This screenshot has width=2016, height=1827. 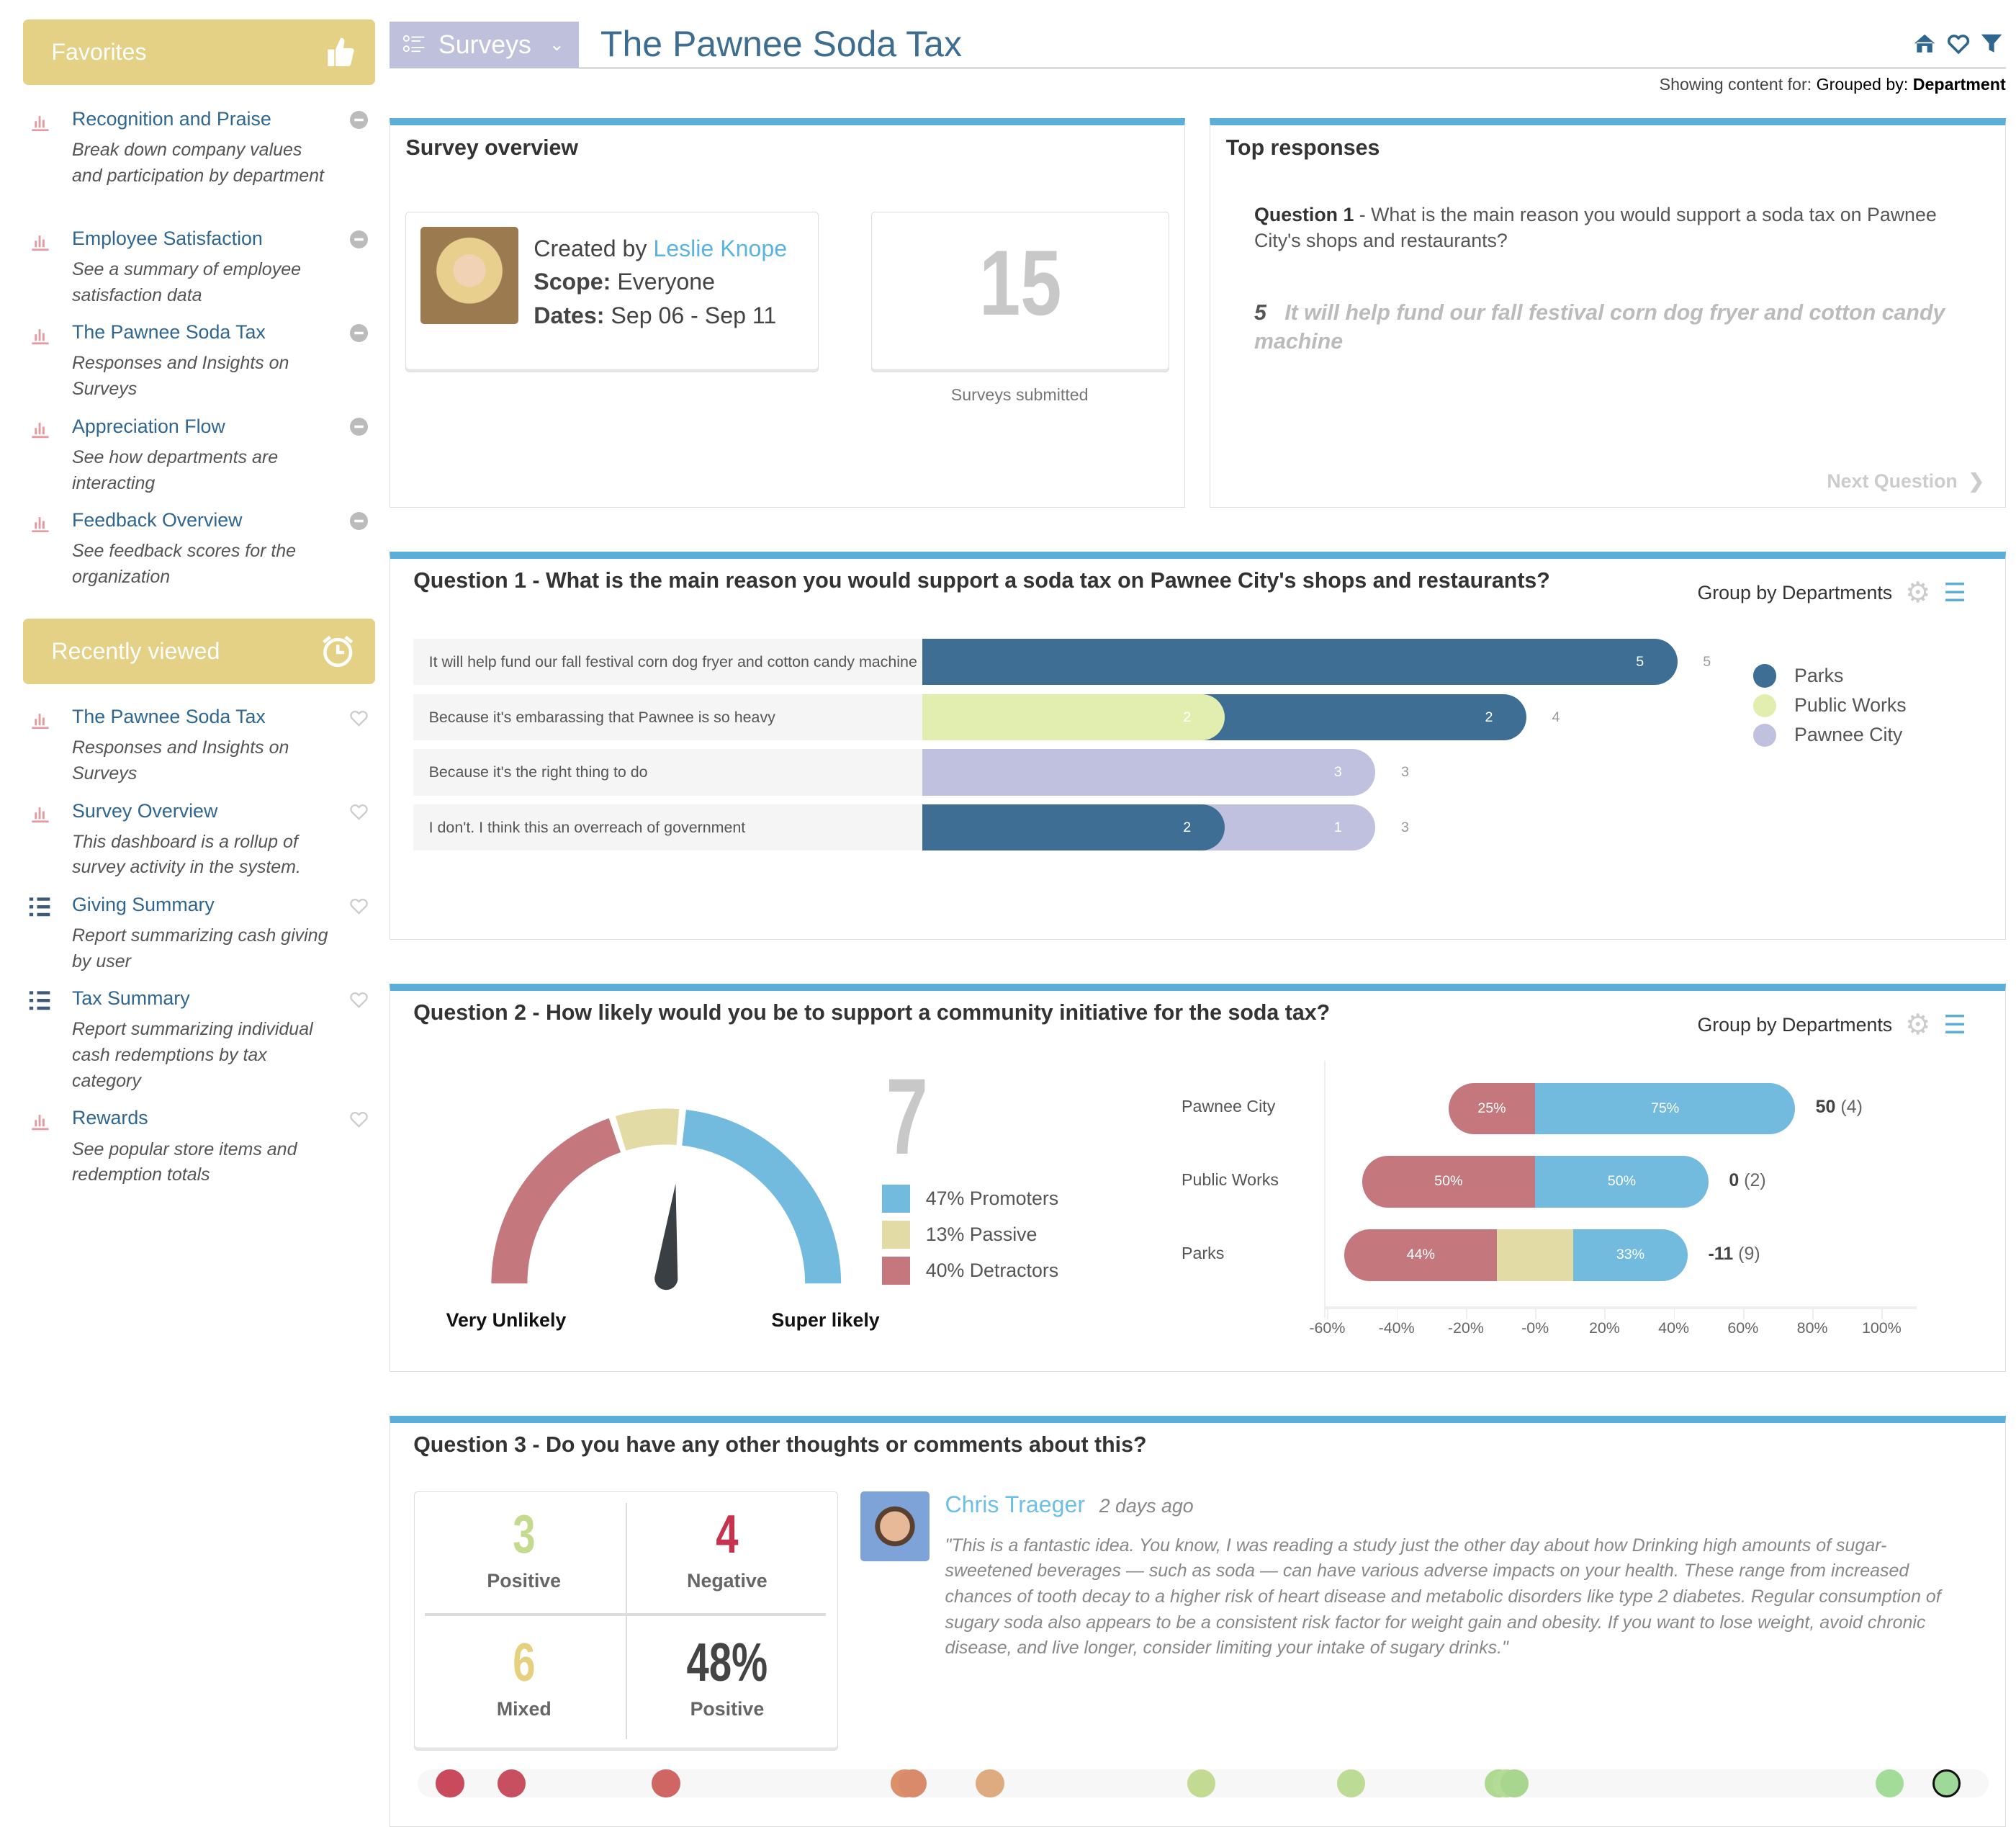 I want to click on thumbs-up-icon, so click(x=341, y=52).